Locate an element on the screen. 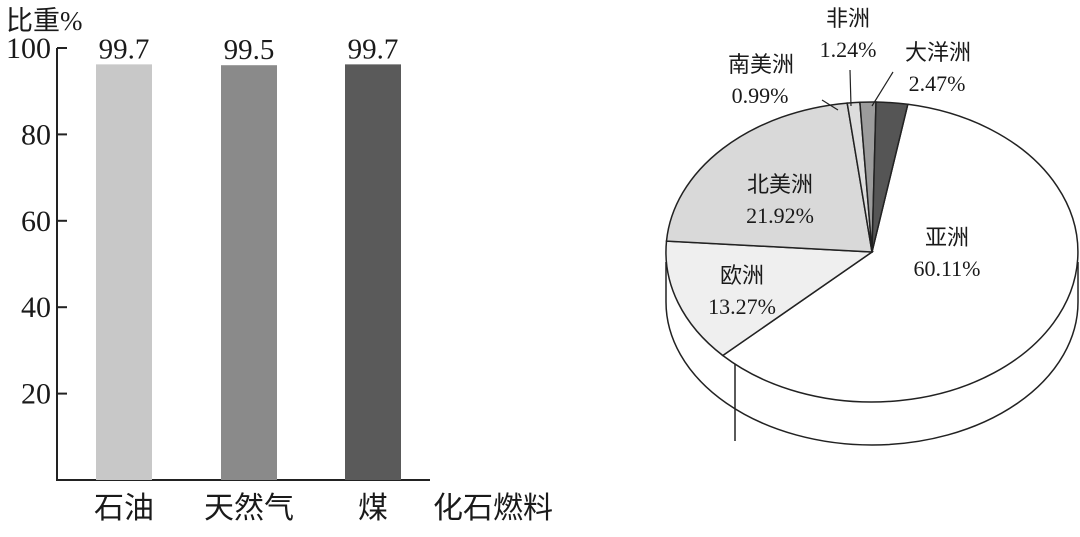 The height and width of the screenshot is (537, 1080). bar-ticks: 20 40 60 80 100 is located at coordinates (36, 221).